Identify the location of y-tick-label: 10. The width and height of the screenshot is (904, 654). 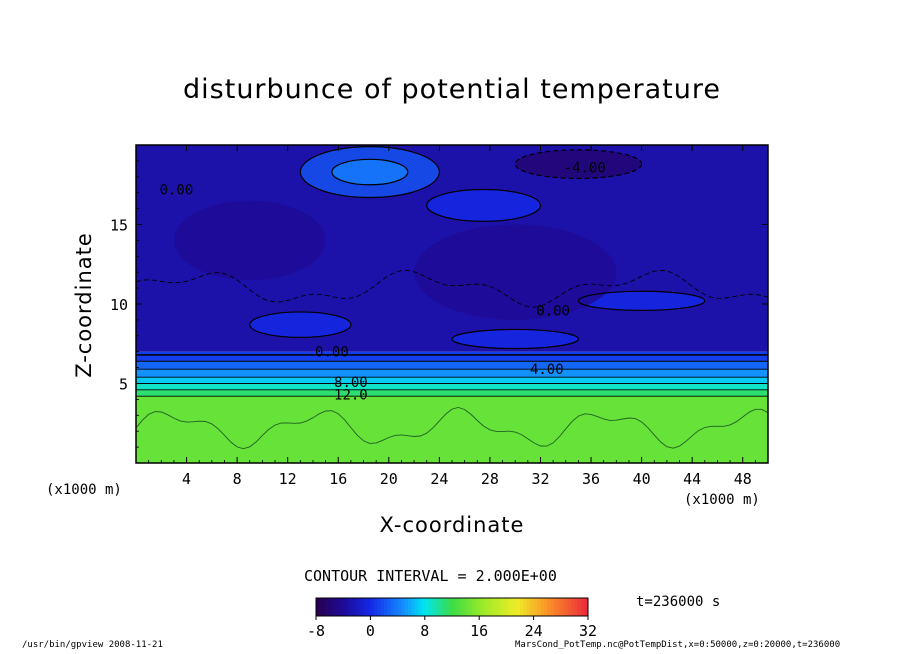
(119, 305).